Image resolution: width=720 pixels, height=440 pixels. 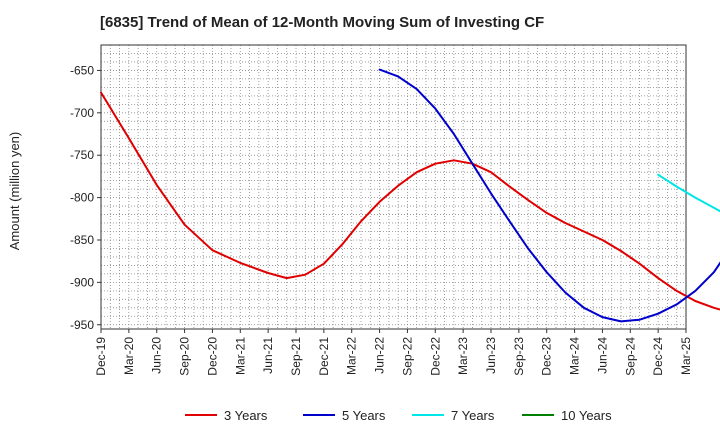 What do you see at coordinates (268, 355) in the screenshot?
I see `x-tick-label: Jun-21` at bounding box center [268, 355].